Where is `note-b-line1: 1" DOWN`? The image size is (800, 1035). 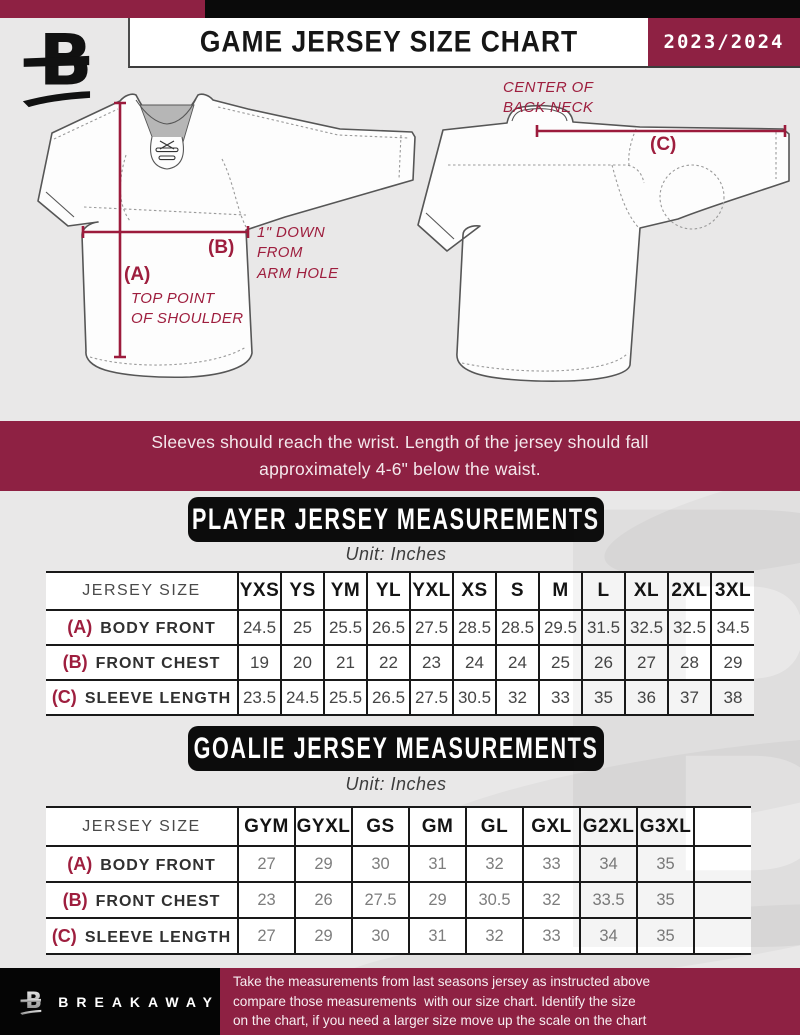 note-b-line1: 1" DOWN is located at coordinates (291, 232).